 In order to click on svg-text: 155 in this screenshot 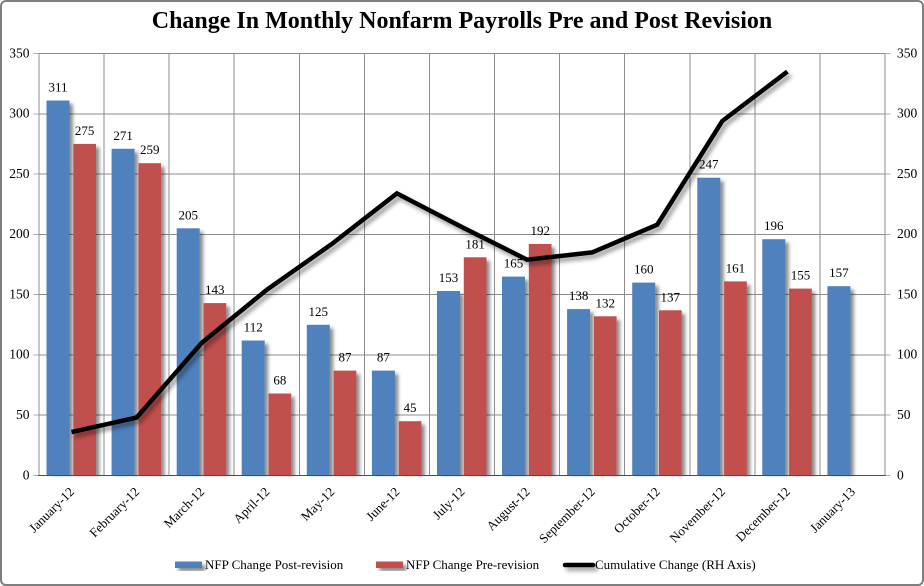, I will do `click(801, 275)`.